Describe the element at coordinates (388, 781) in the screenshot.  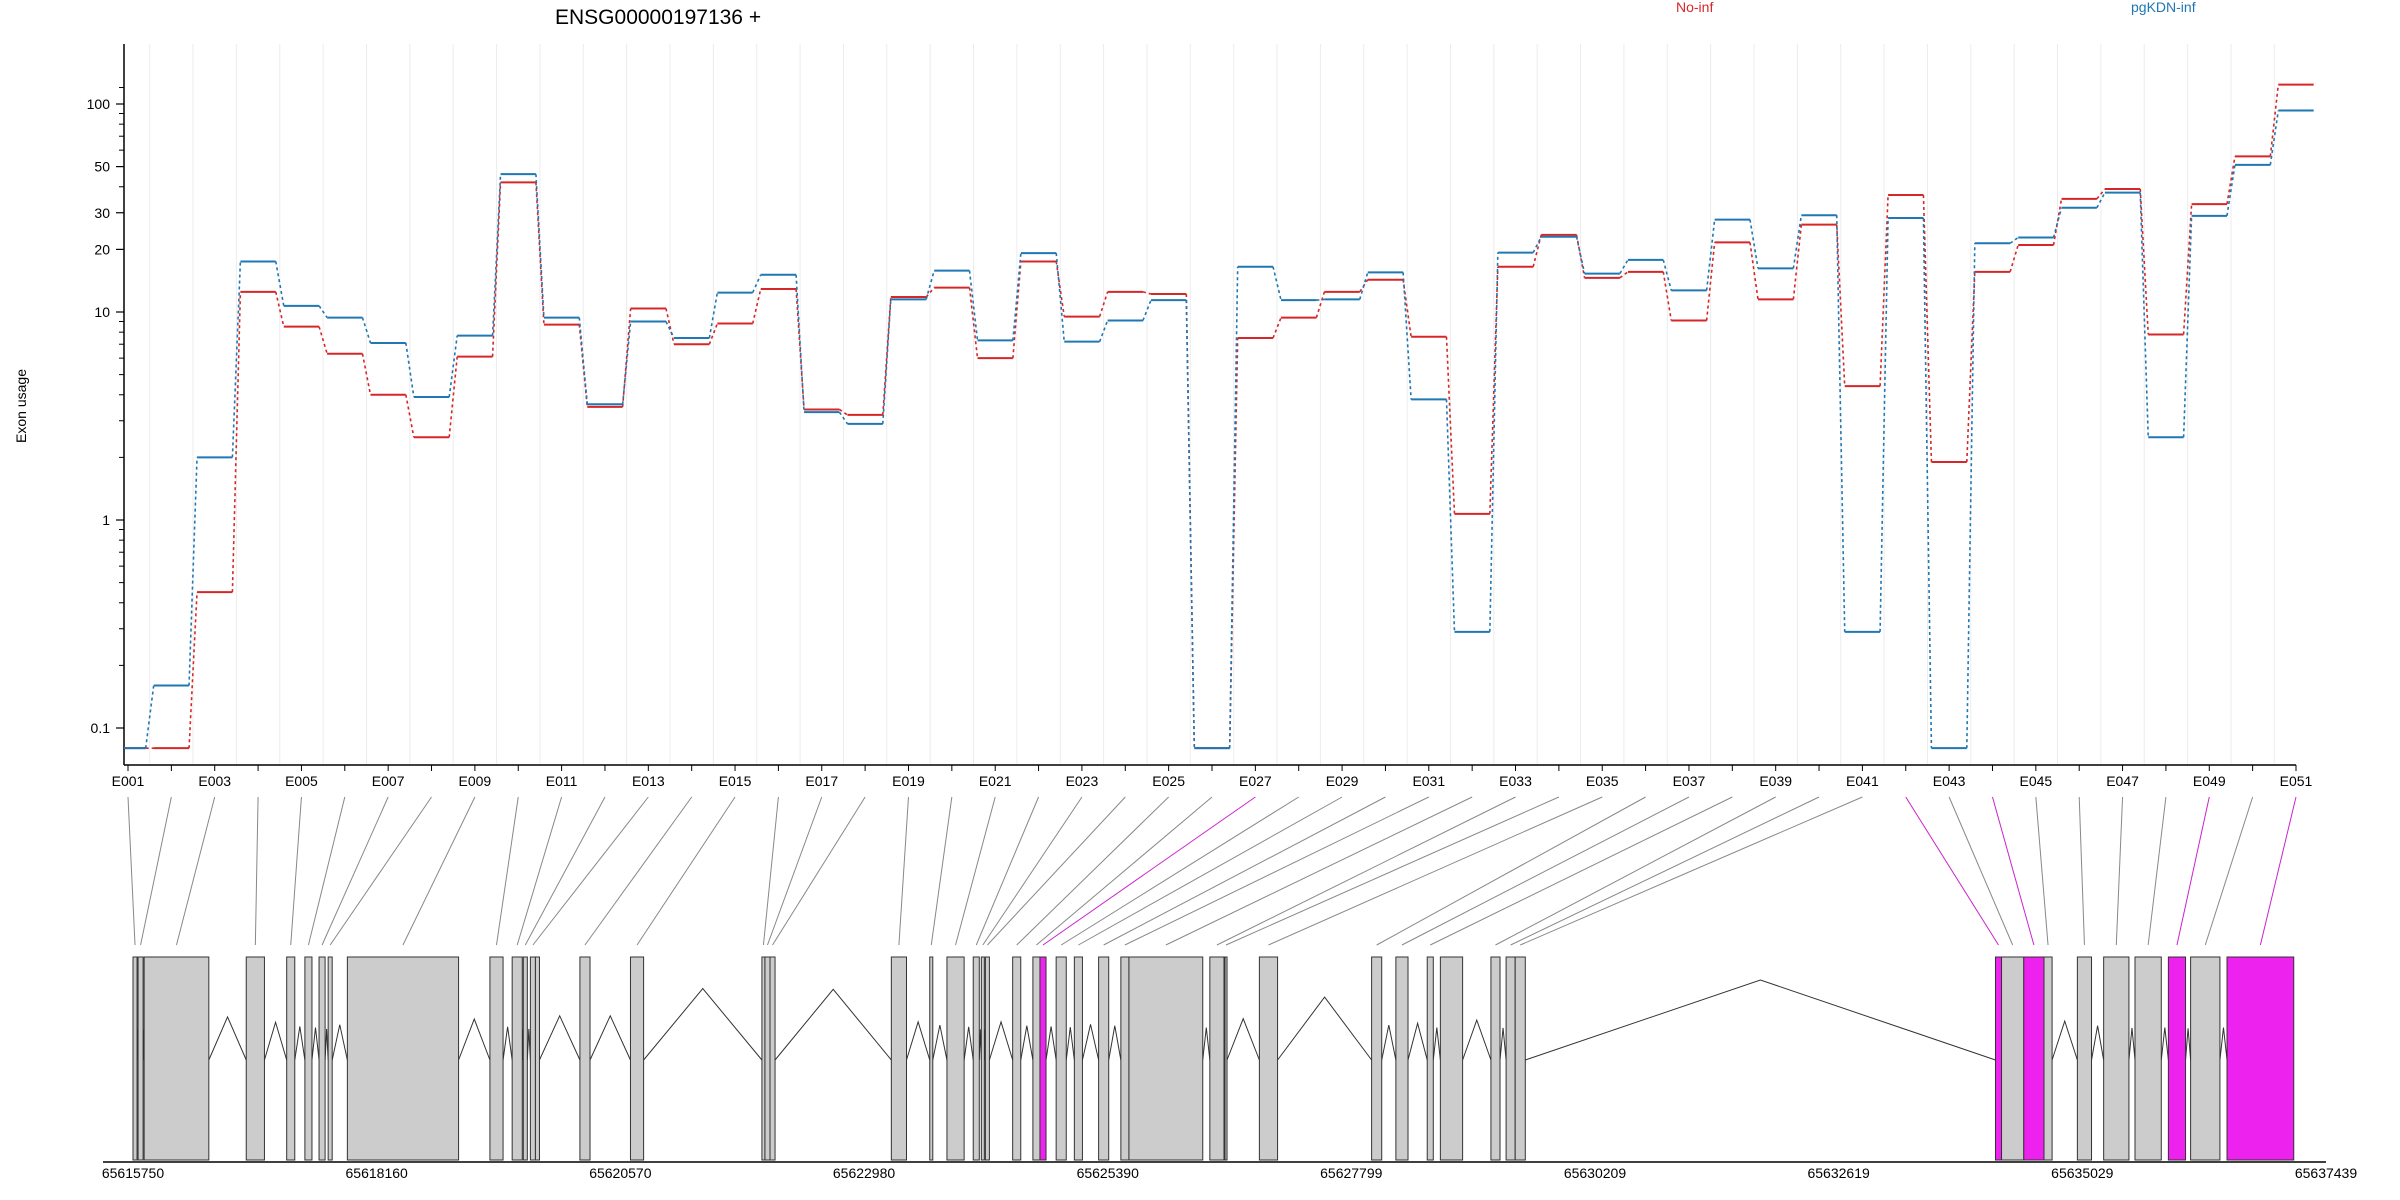
I see `x-tick-label: E007` at that location.